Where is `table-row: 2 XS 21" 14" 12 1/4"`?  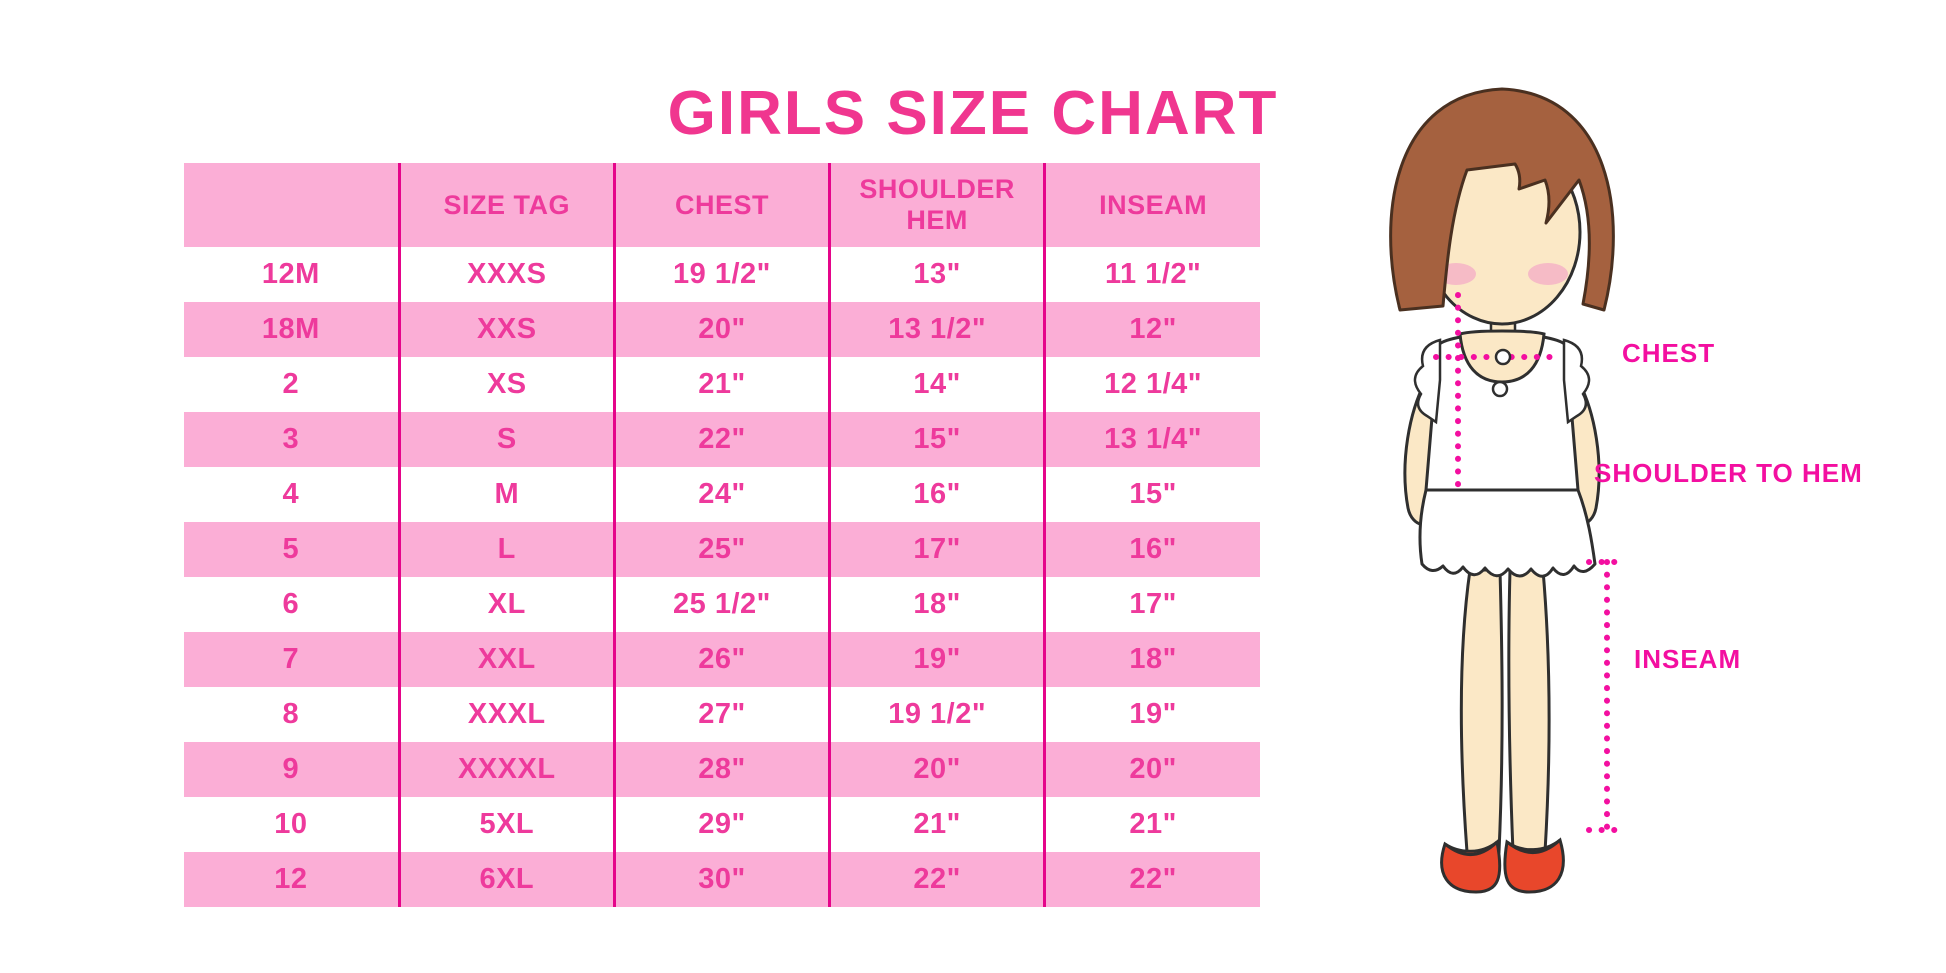 table-row: 2 XS 21" 14" 12 1/4" is located at coordinates (722, 384).